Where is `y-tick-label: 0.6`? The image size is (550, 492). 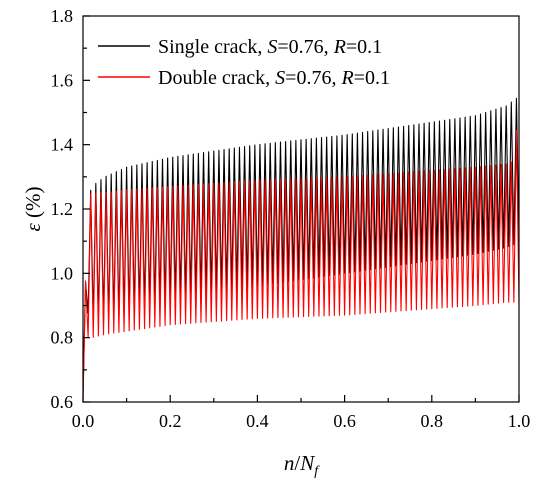
y-tick-label: 0.6 is located at coordinates (62, 402).